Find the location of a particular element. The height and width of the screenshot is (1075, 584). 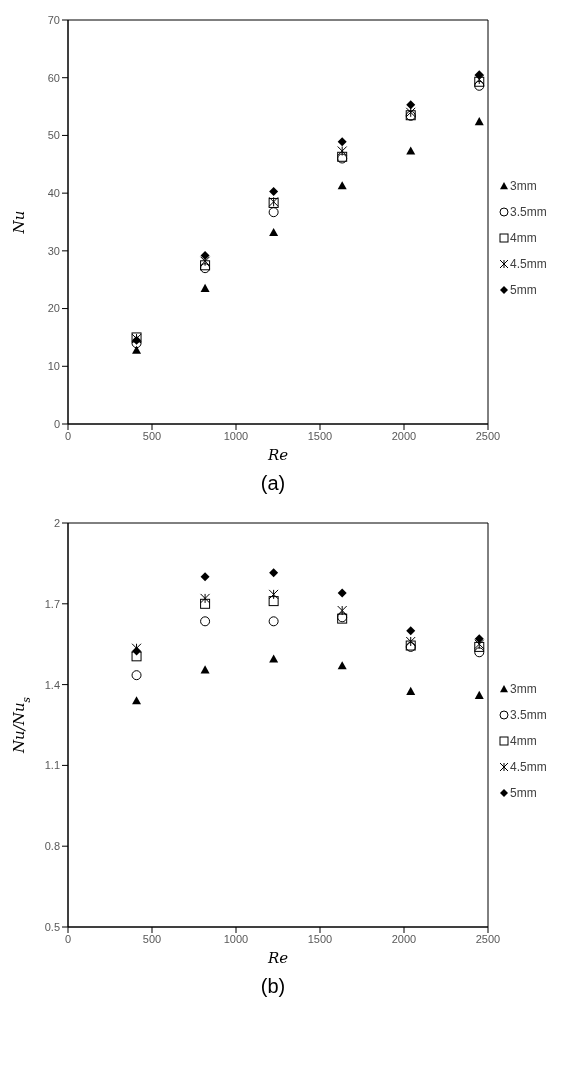

y-tick-label: 20 is located at coordinates (53, 308).